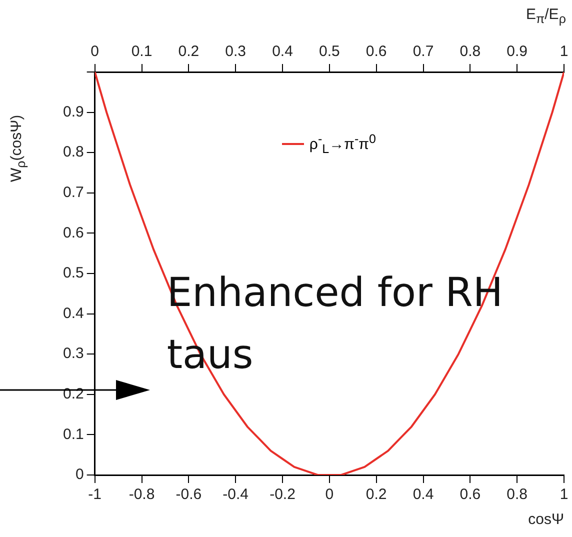 The image size is (572, 537). I want to click on x2-axis-title: E$_{π}$/E$_{ρ}$, so click(546, 16).